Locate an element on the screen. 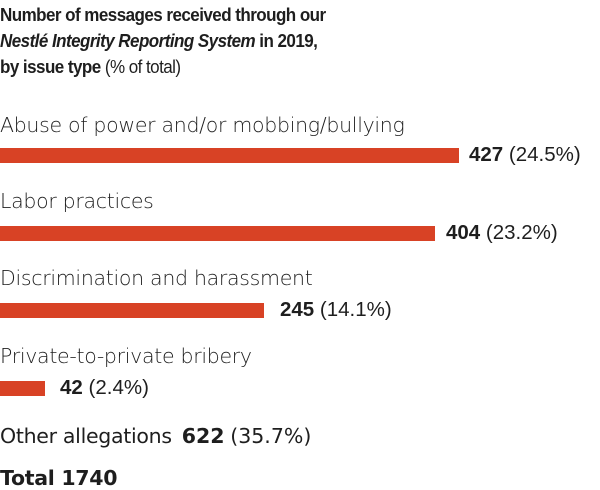  title-issue-type: by issue type is located at coordinates (50, 66).